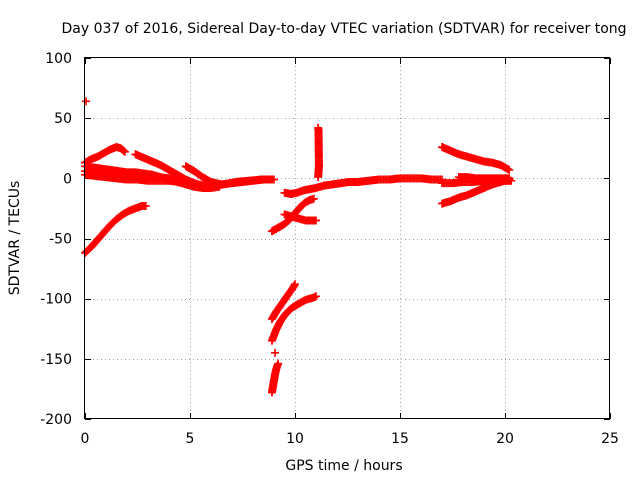 This screenshot has height=480, width=640. I want to click on series-arc-g, so click(115, 229).